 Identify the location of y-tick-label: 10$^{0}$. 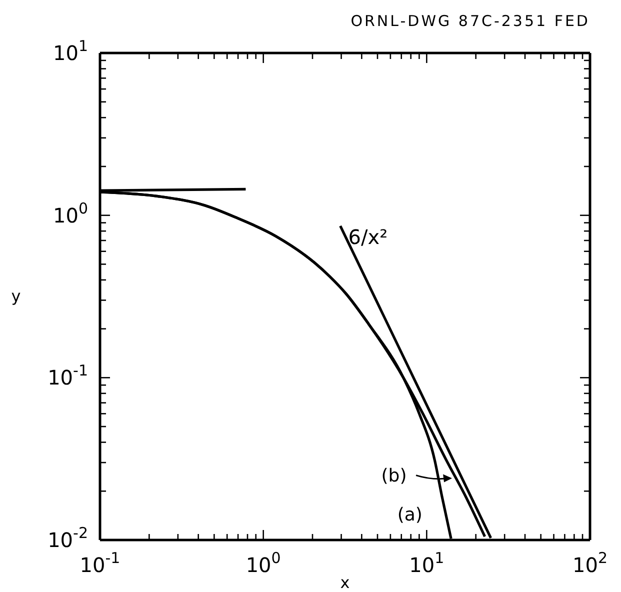
(70, 213).